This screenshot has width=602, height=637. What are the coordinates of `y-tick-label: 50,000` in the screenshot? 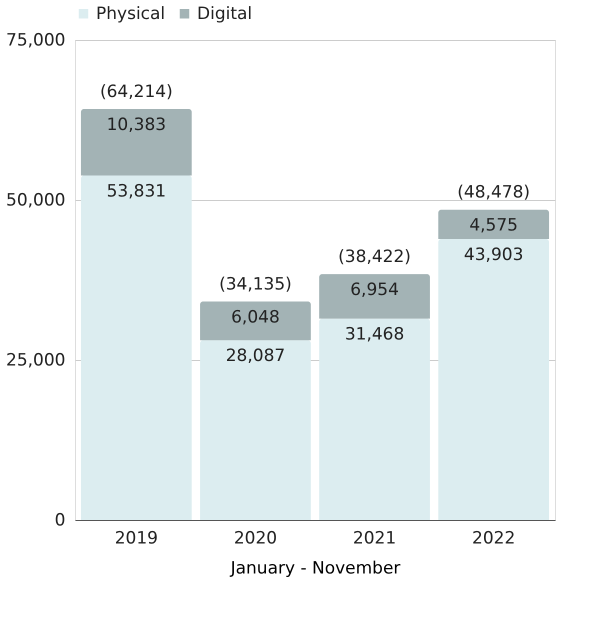 It's located at (36, 200).